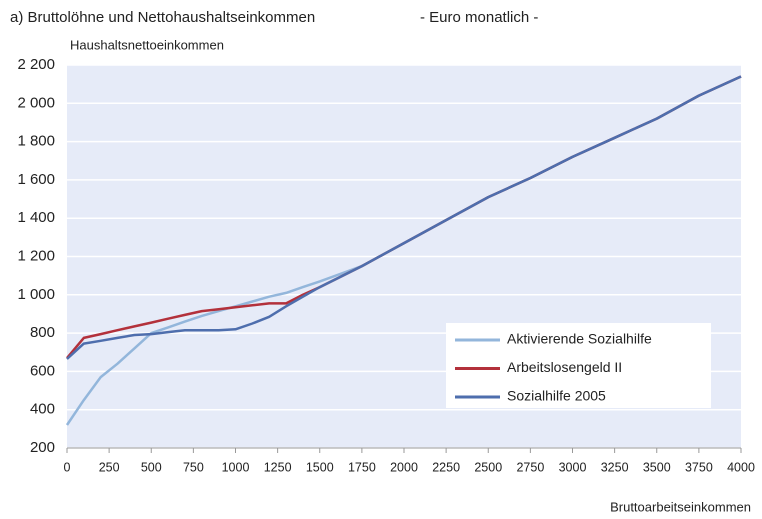 The height and width of the screenshot is (519, 762). I want to click on y-tick-label: 2 200, so click(36, 64).